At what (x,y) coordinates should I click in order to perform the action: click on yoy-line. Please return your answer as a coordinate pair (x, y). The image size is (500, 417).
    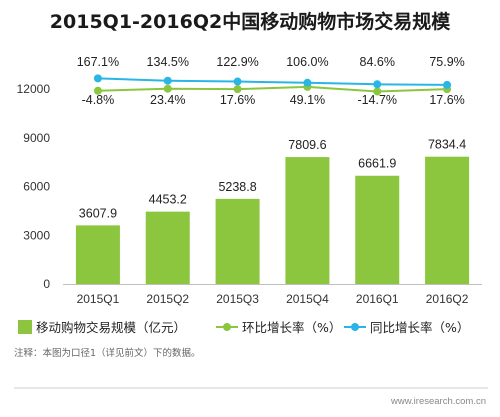
    Looking at the image, I should click on (272, 81).